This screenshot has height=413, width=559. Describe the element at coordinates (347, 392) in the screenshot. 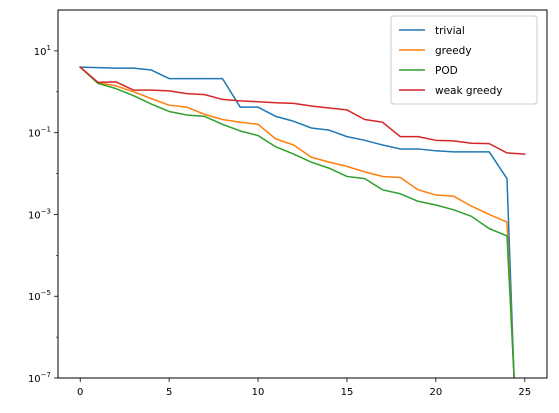

I see `x-tick-label: 15` at that location.